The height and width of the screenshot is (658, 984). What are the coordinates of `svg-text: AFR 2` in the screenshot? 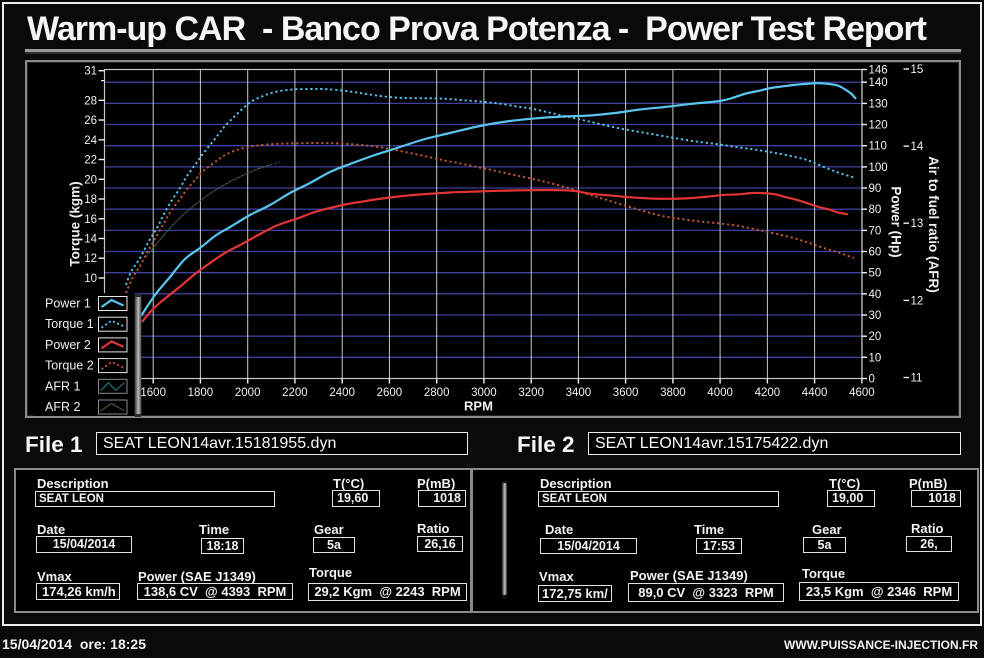 It's located at (62, 407).